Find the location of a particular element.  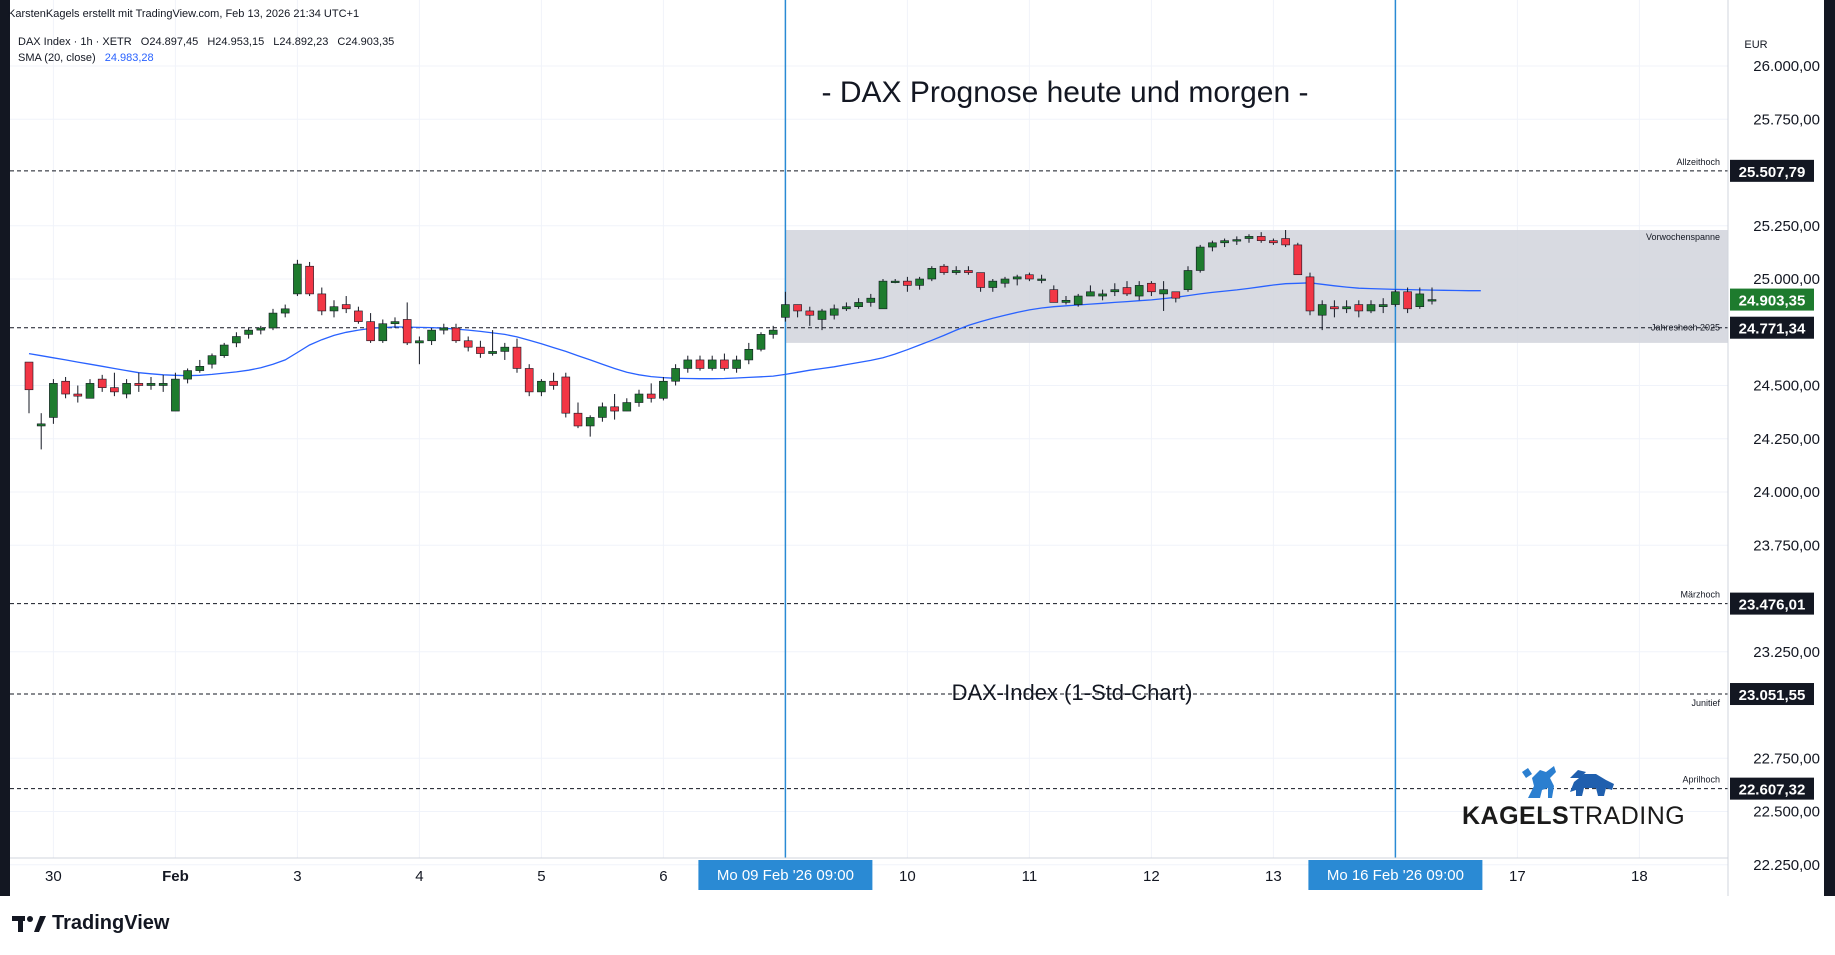

y-tick-label: 22.500,00 is located at coordinates (1786, 812).